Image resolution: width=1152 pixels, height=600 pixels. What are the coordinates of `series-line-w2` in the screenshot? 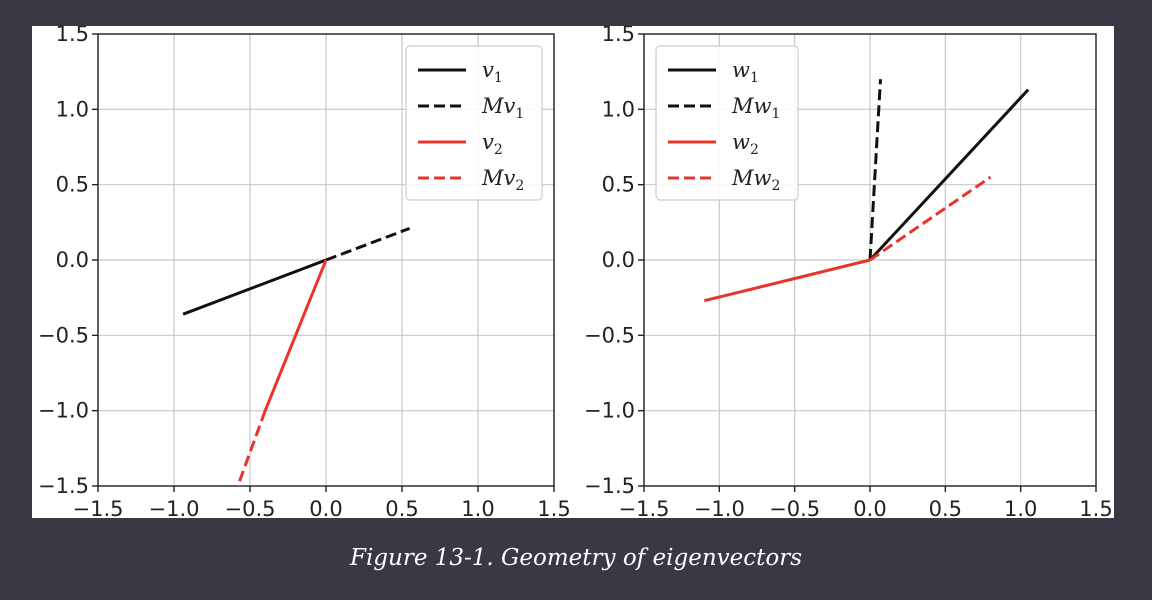 It's located at (787, 280).